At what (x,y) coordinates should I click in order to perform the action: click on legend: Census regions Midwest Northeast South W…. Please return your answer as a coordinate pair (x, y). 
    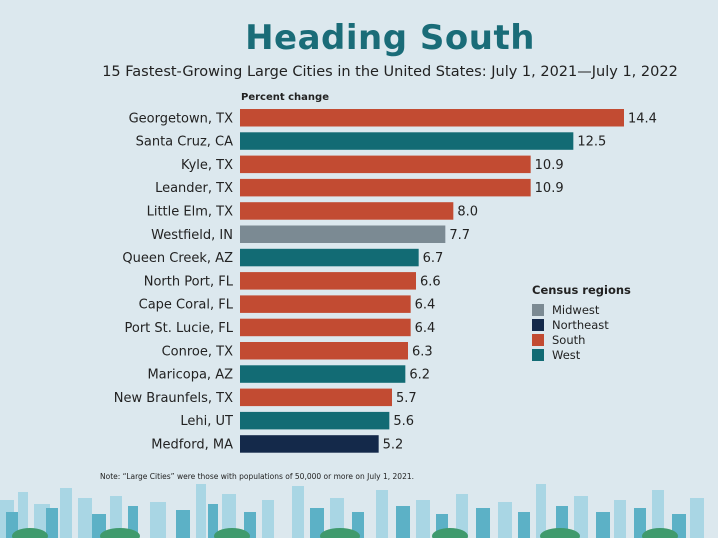
    Looking at the image, I should click on (581, 322).